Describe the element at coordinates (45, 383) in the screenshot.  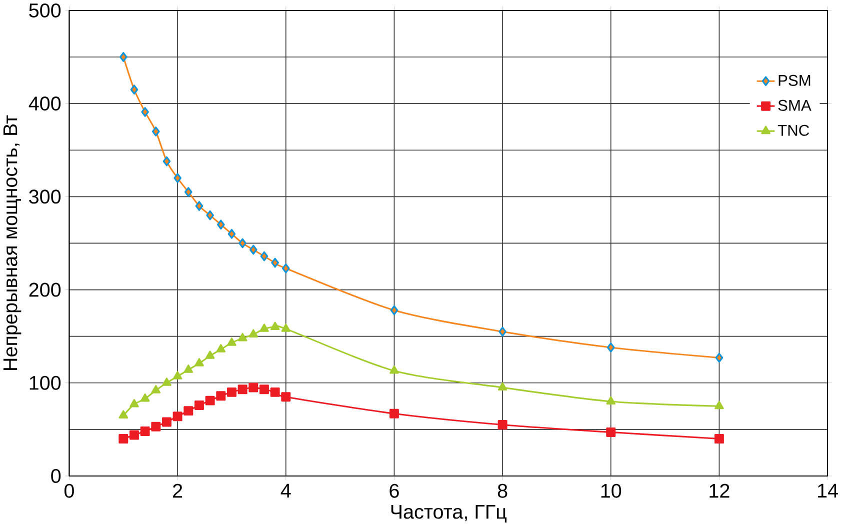
I see `y-tick-label: 100` at that location.